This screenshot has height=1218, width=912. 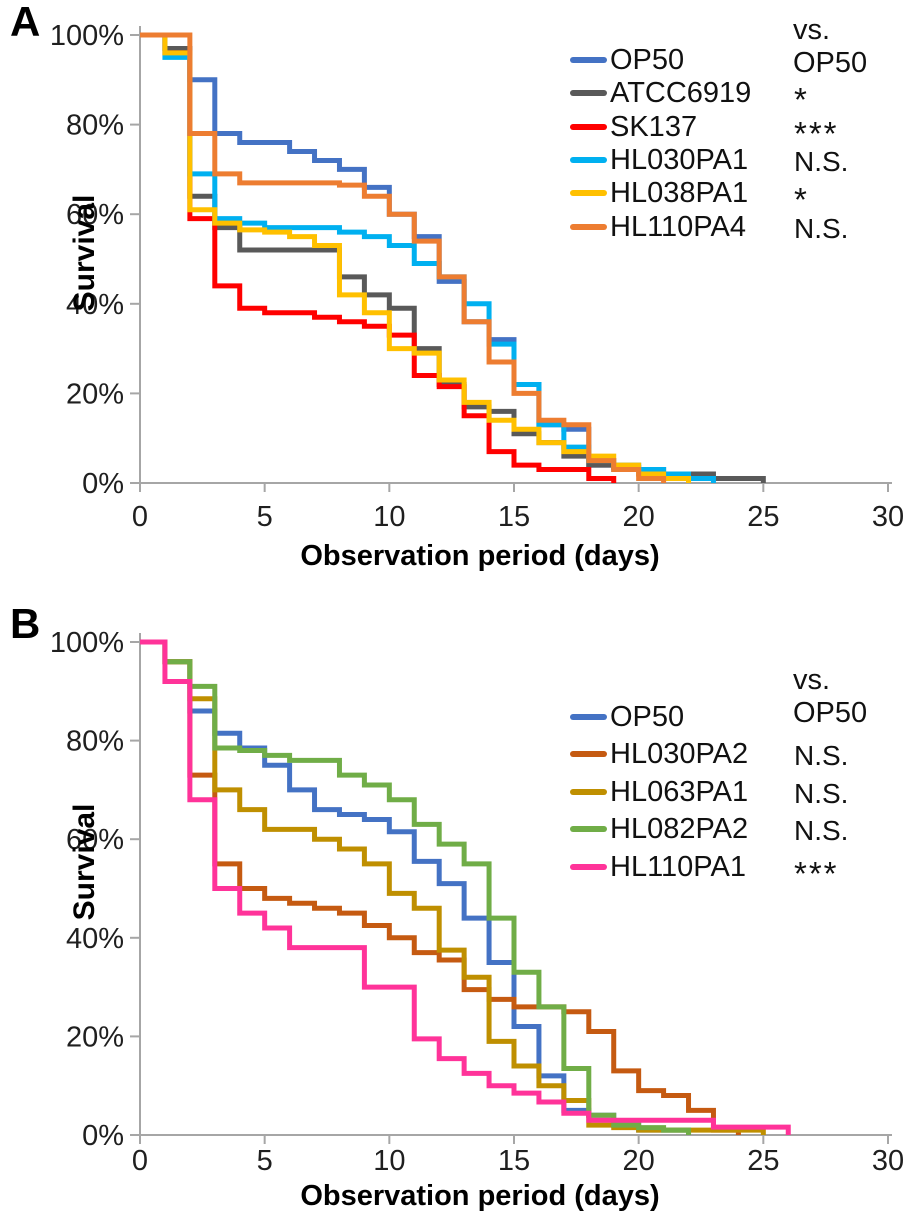 I want to click on panel-a-y-tick-label: 60%, so click(x=95, y=215).